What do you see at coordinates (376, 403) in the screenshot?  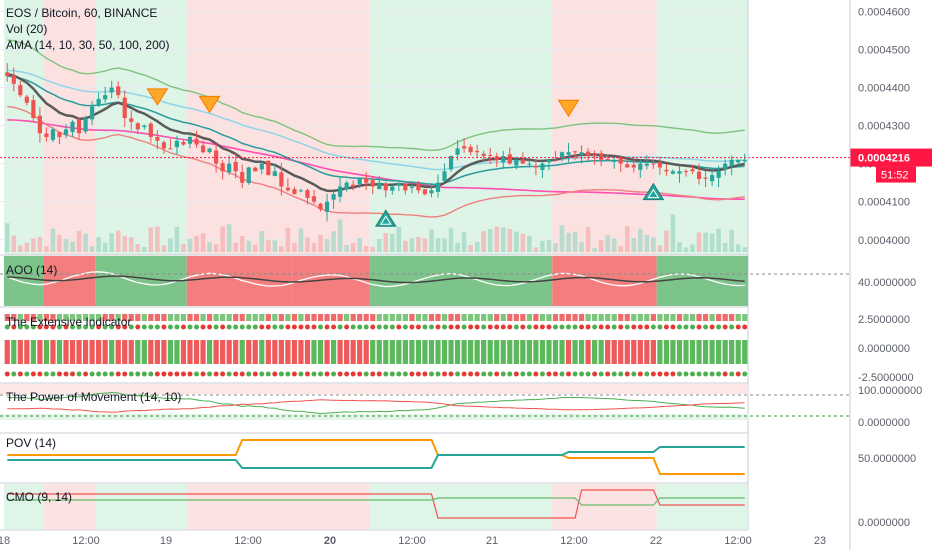 I see `pom-green-line` at bounding box center [376, 403].